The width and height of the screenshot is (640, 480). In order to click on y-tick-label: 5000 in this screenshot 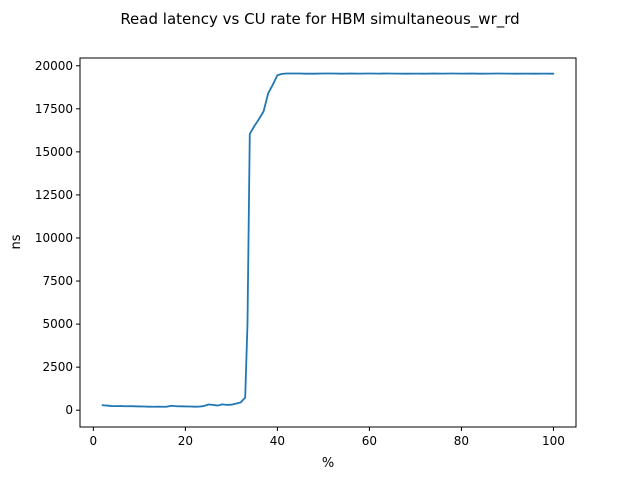, I will do `click(57, 324)`.